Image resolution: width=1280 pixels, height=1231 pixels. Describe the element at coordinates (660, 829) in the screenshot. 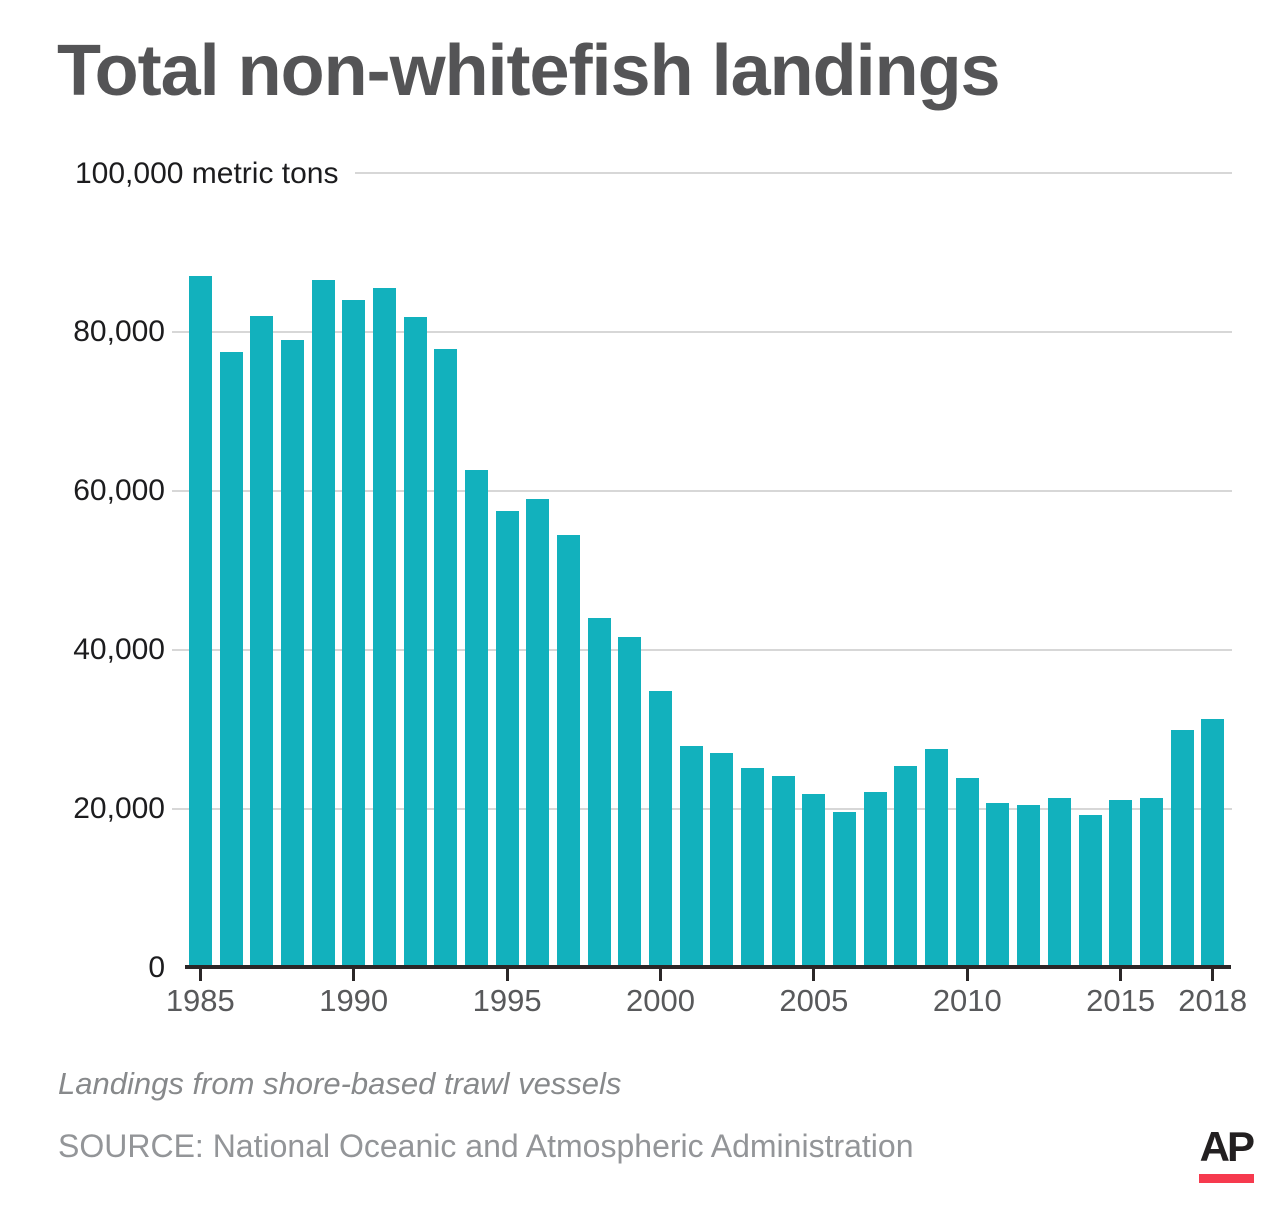

I see `bar-2000` at that location.